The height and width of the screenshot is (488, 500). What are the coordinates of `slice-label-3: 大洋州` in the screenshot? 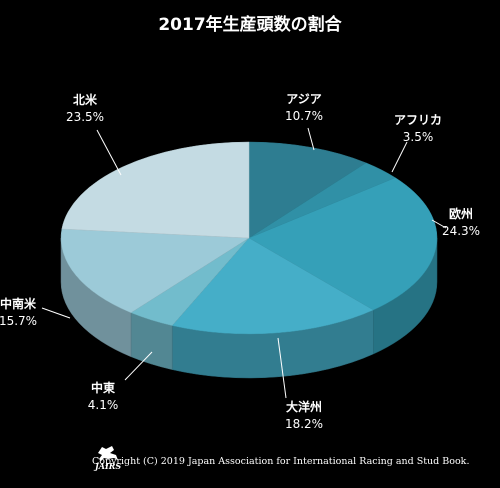 It's located at (304, 406).